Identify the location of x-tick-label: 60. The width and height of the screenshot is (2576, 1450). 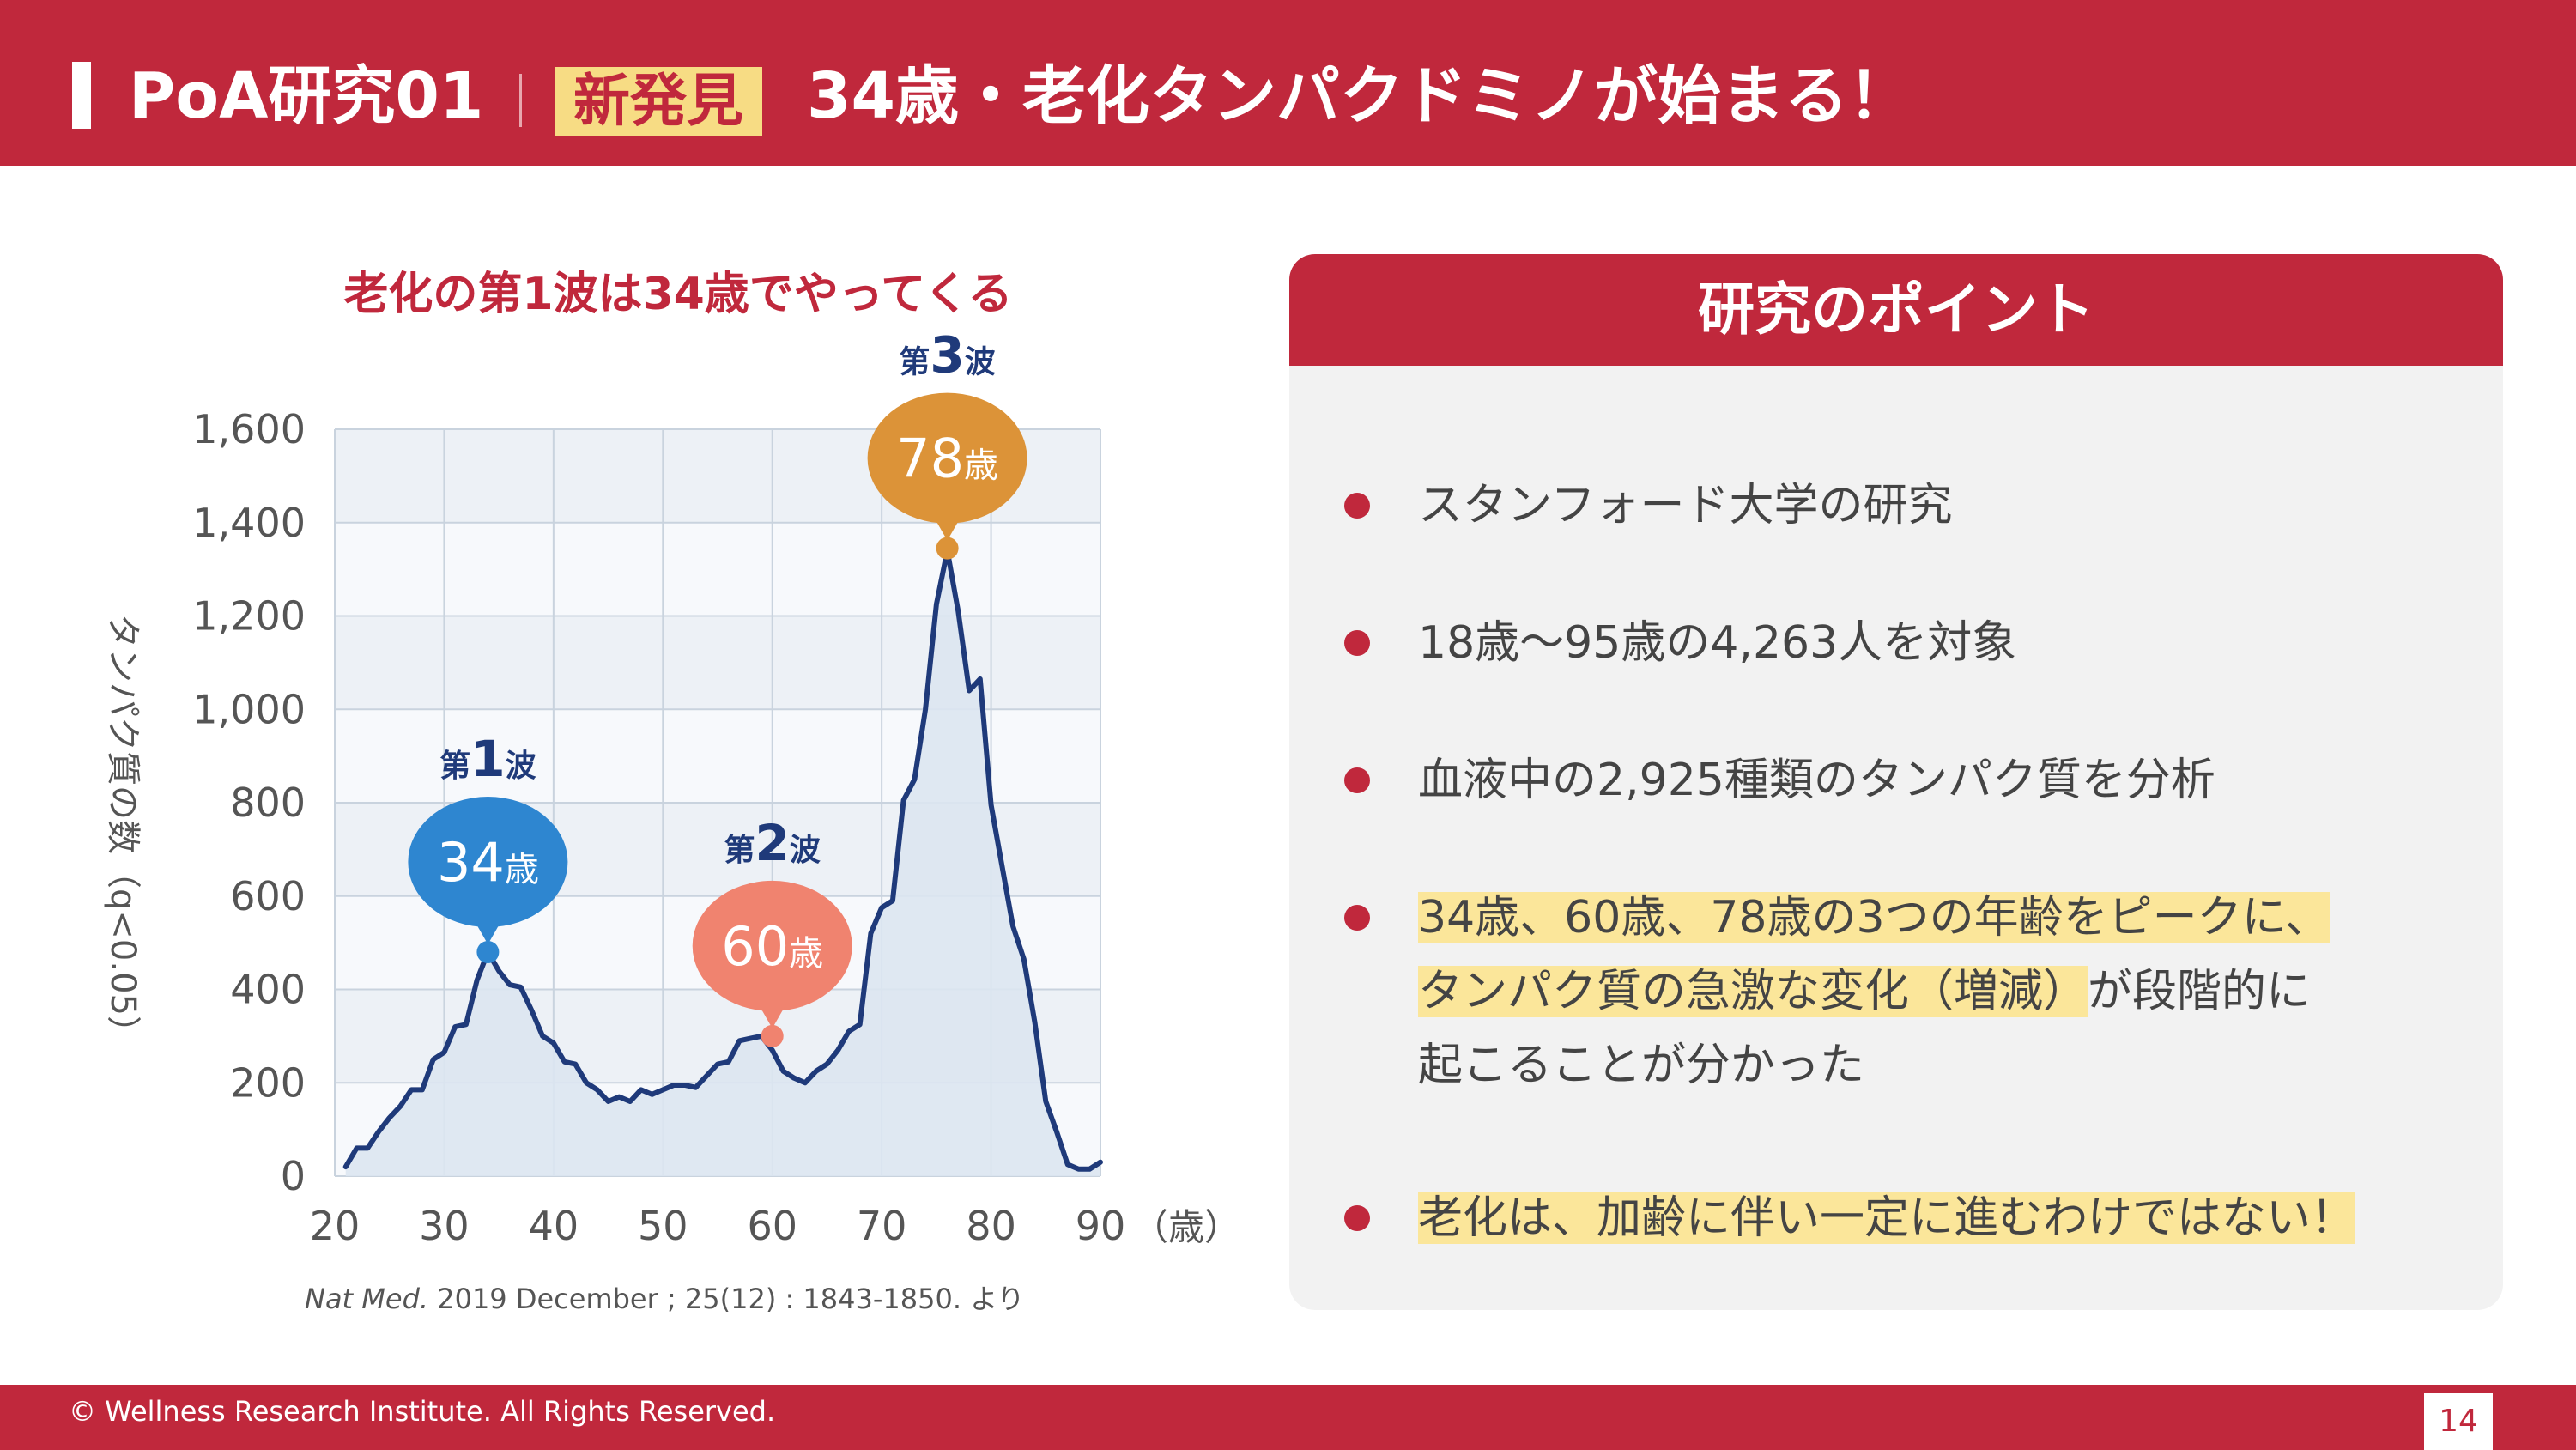
(772, 1226).